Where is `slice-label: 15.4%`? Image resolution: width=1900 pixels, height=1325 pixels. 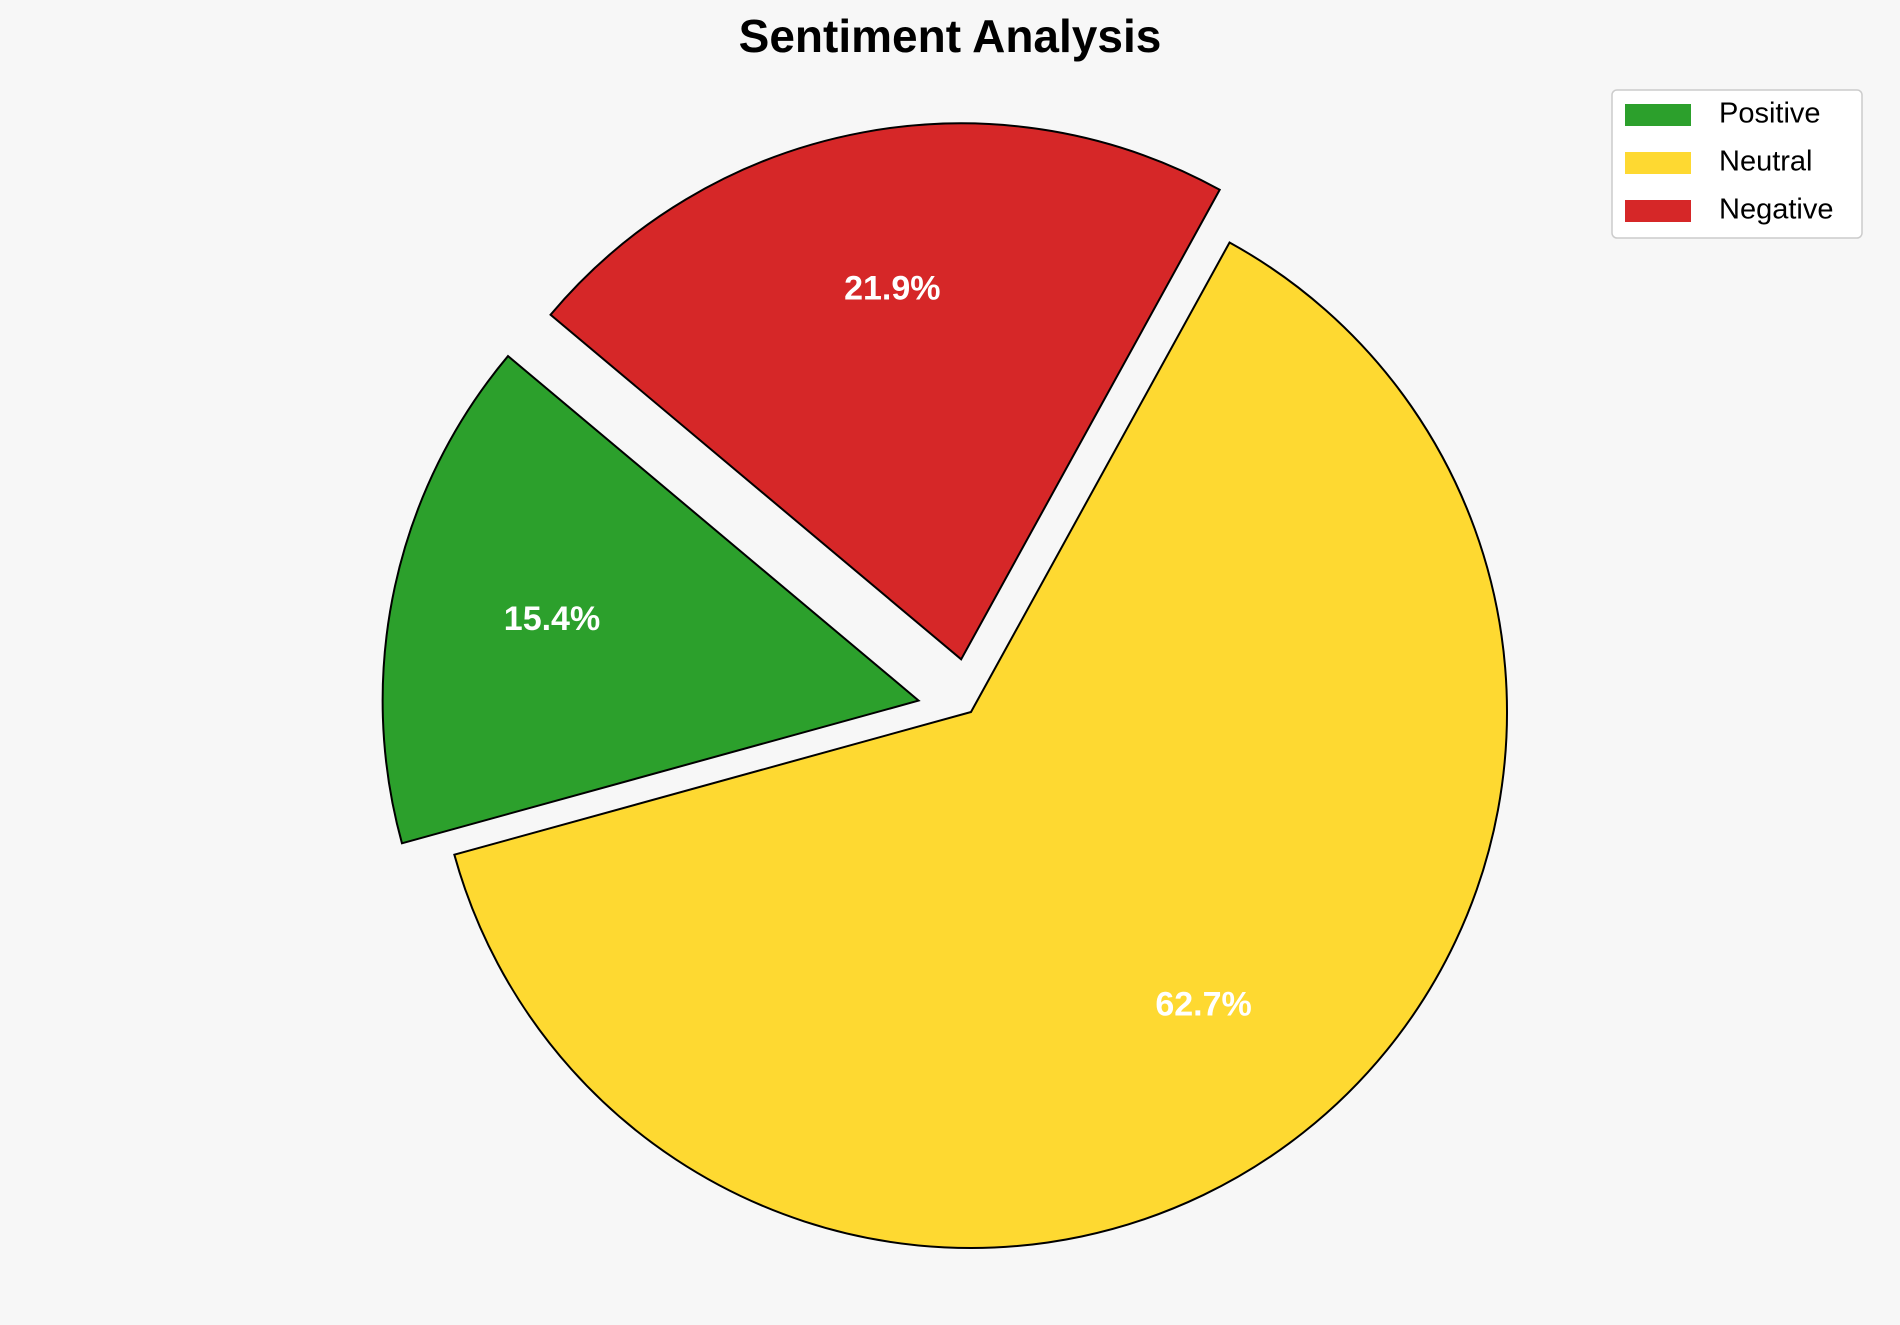 slice-label: 15.4% is located at coordinates (552, 619).